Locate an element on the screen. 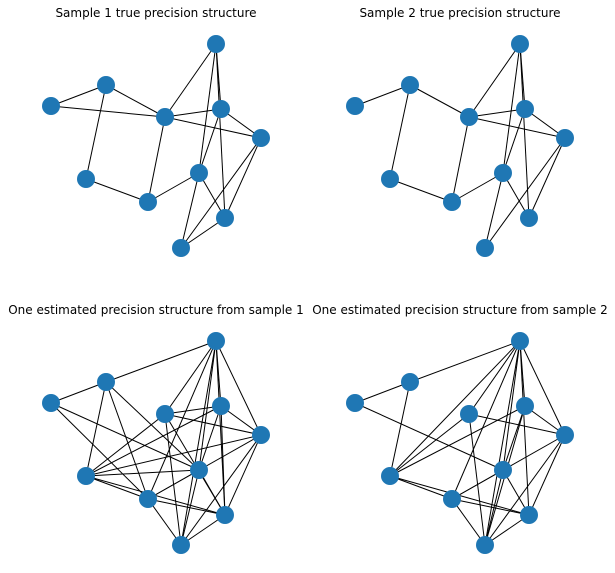 Image resolution: width=615 pixels, height=573 pixels. panel-1-nodes is located at coordinates (156, 146).